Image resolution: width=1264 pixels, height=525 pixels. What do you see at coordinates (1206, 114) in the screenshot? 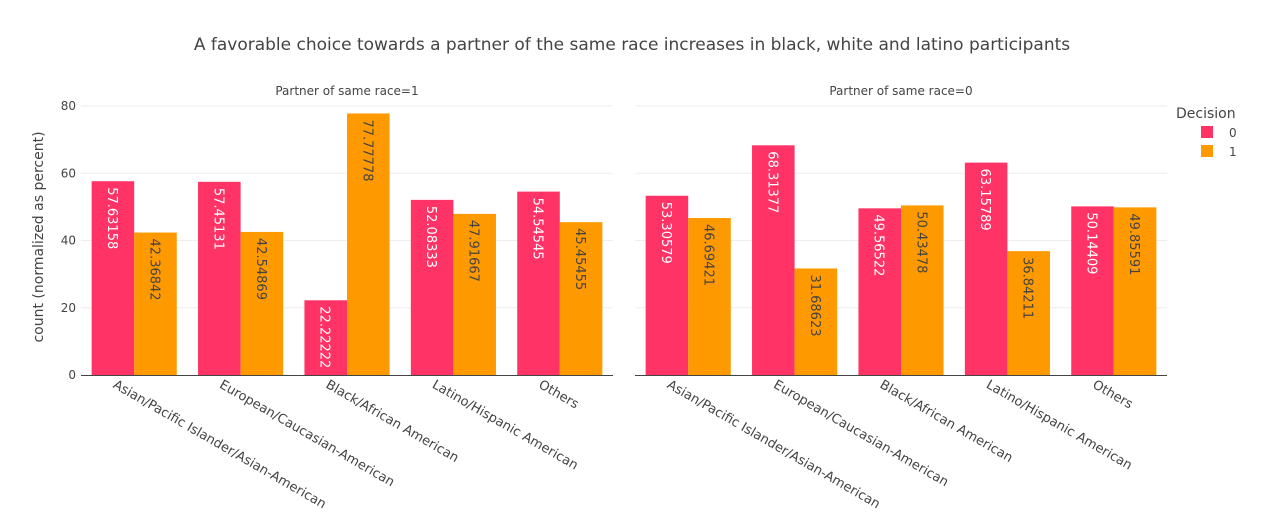
I see `legend-title: Decision` at bounding box center [1206, 114].